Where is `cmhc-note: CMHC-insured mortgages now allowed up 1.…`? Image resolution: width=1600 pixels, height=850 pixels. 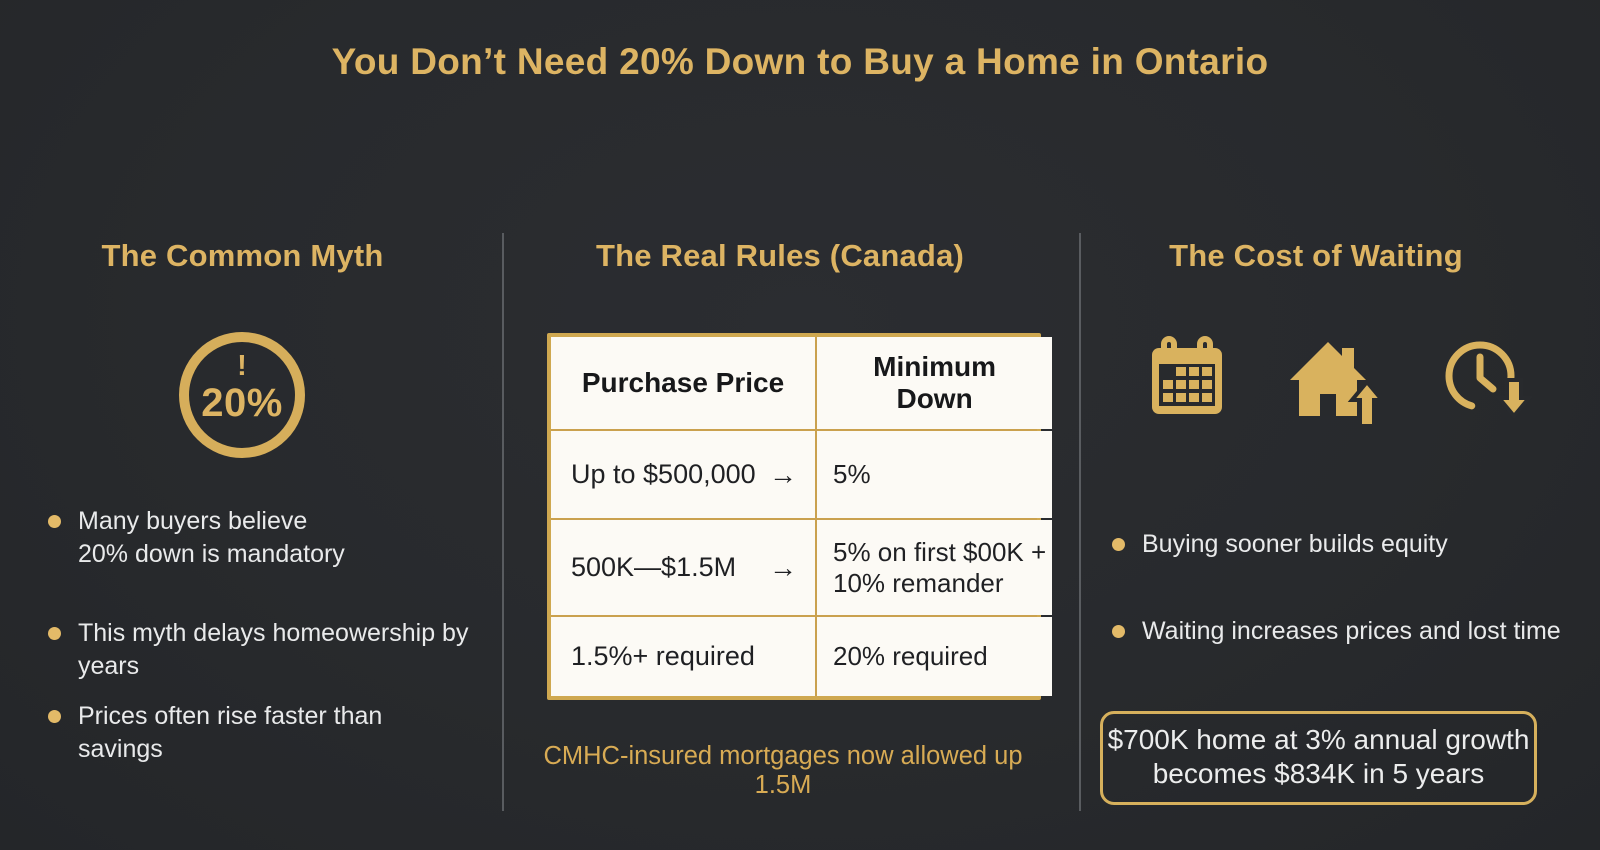
cmhc-note: CMHC-insured mortgages now allowed up 1.… is located at coordinates (783, 770).